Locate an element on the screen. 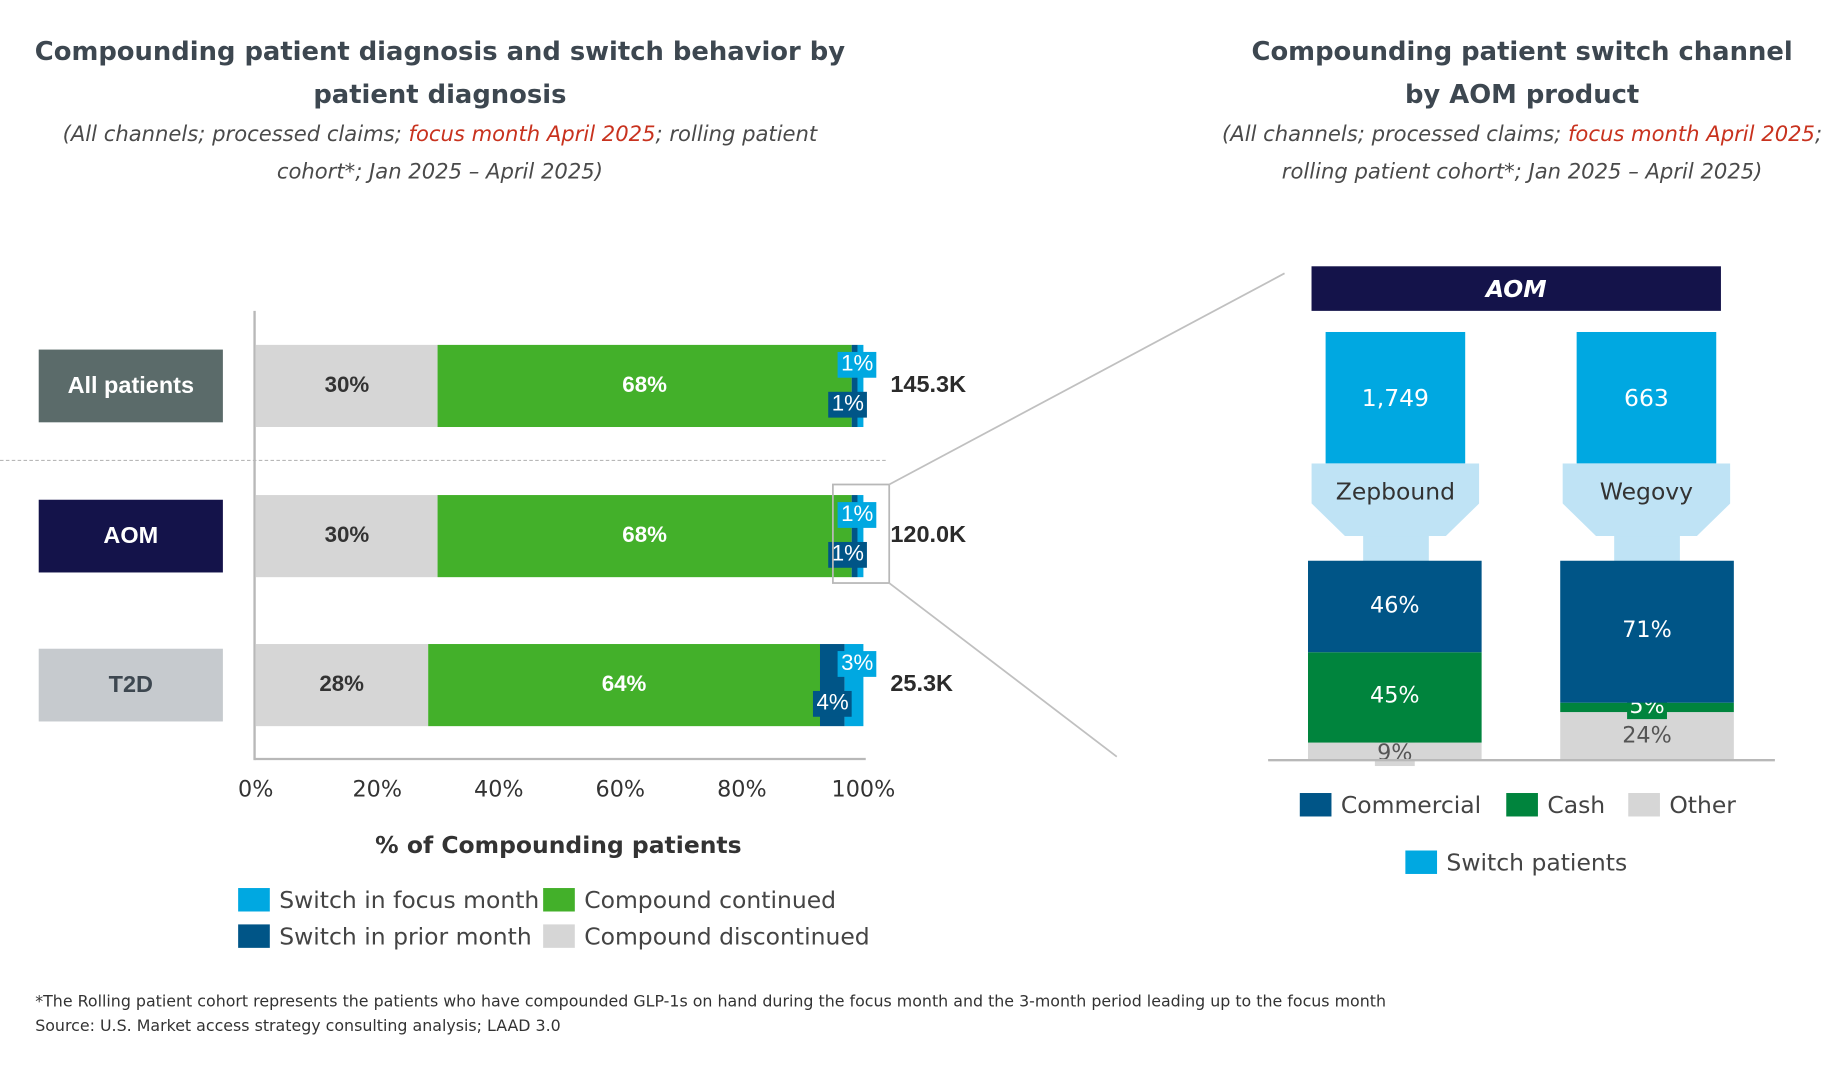 Image resolution: width=1830 pixels, height=1070 pixels. data-label: 45% is located at coordinates (1395, 696).